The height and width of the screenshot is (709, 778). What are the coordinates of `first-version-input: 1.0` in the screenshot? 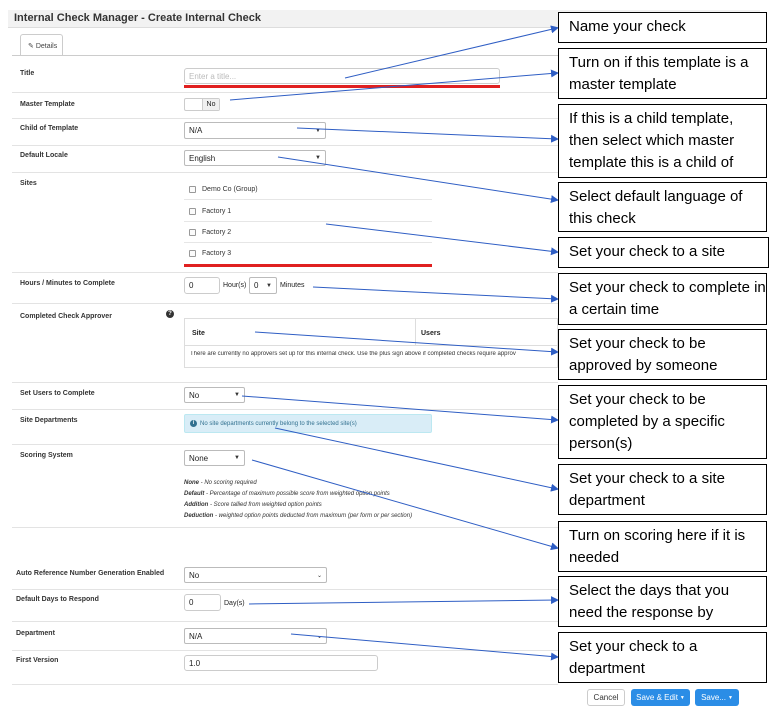 It's located at (281, 663).